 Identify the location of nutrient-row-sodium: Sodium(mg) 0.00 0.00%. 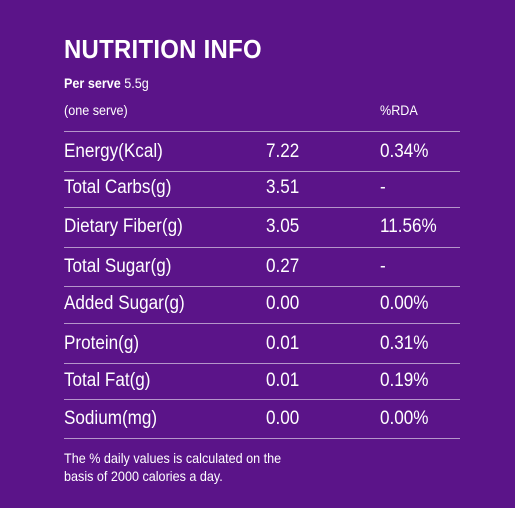
(262, 419).